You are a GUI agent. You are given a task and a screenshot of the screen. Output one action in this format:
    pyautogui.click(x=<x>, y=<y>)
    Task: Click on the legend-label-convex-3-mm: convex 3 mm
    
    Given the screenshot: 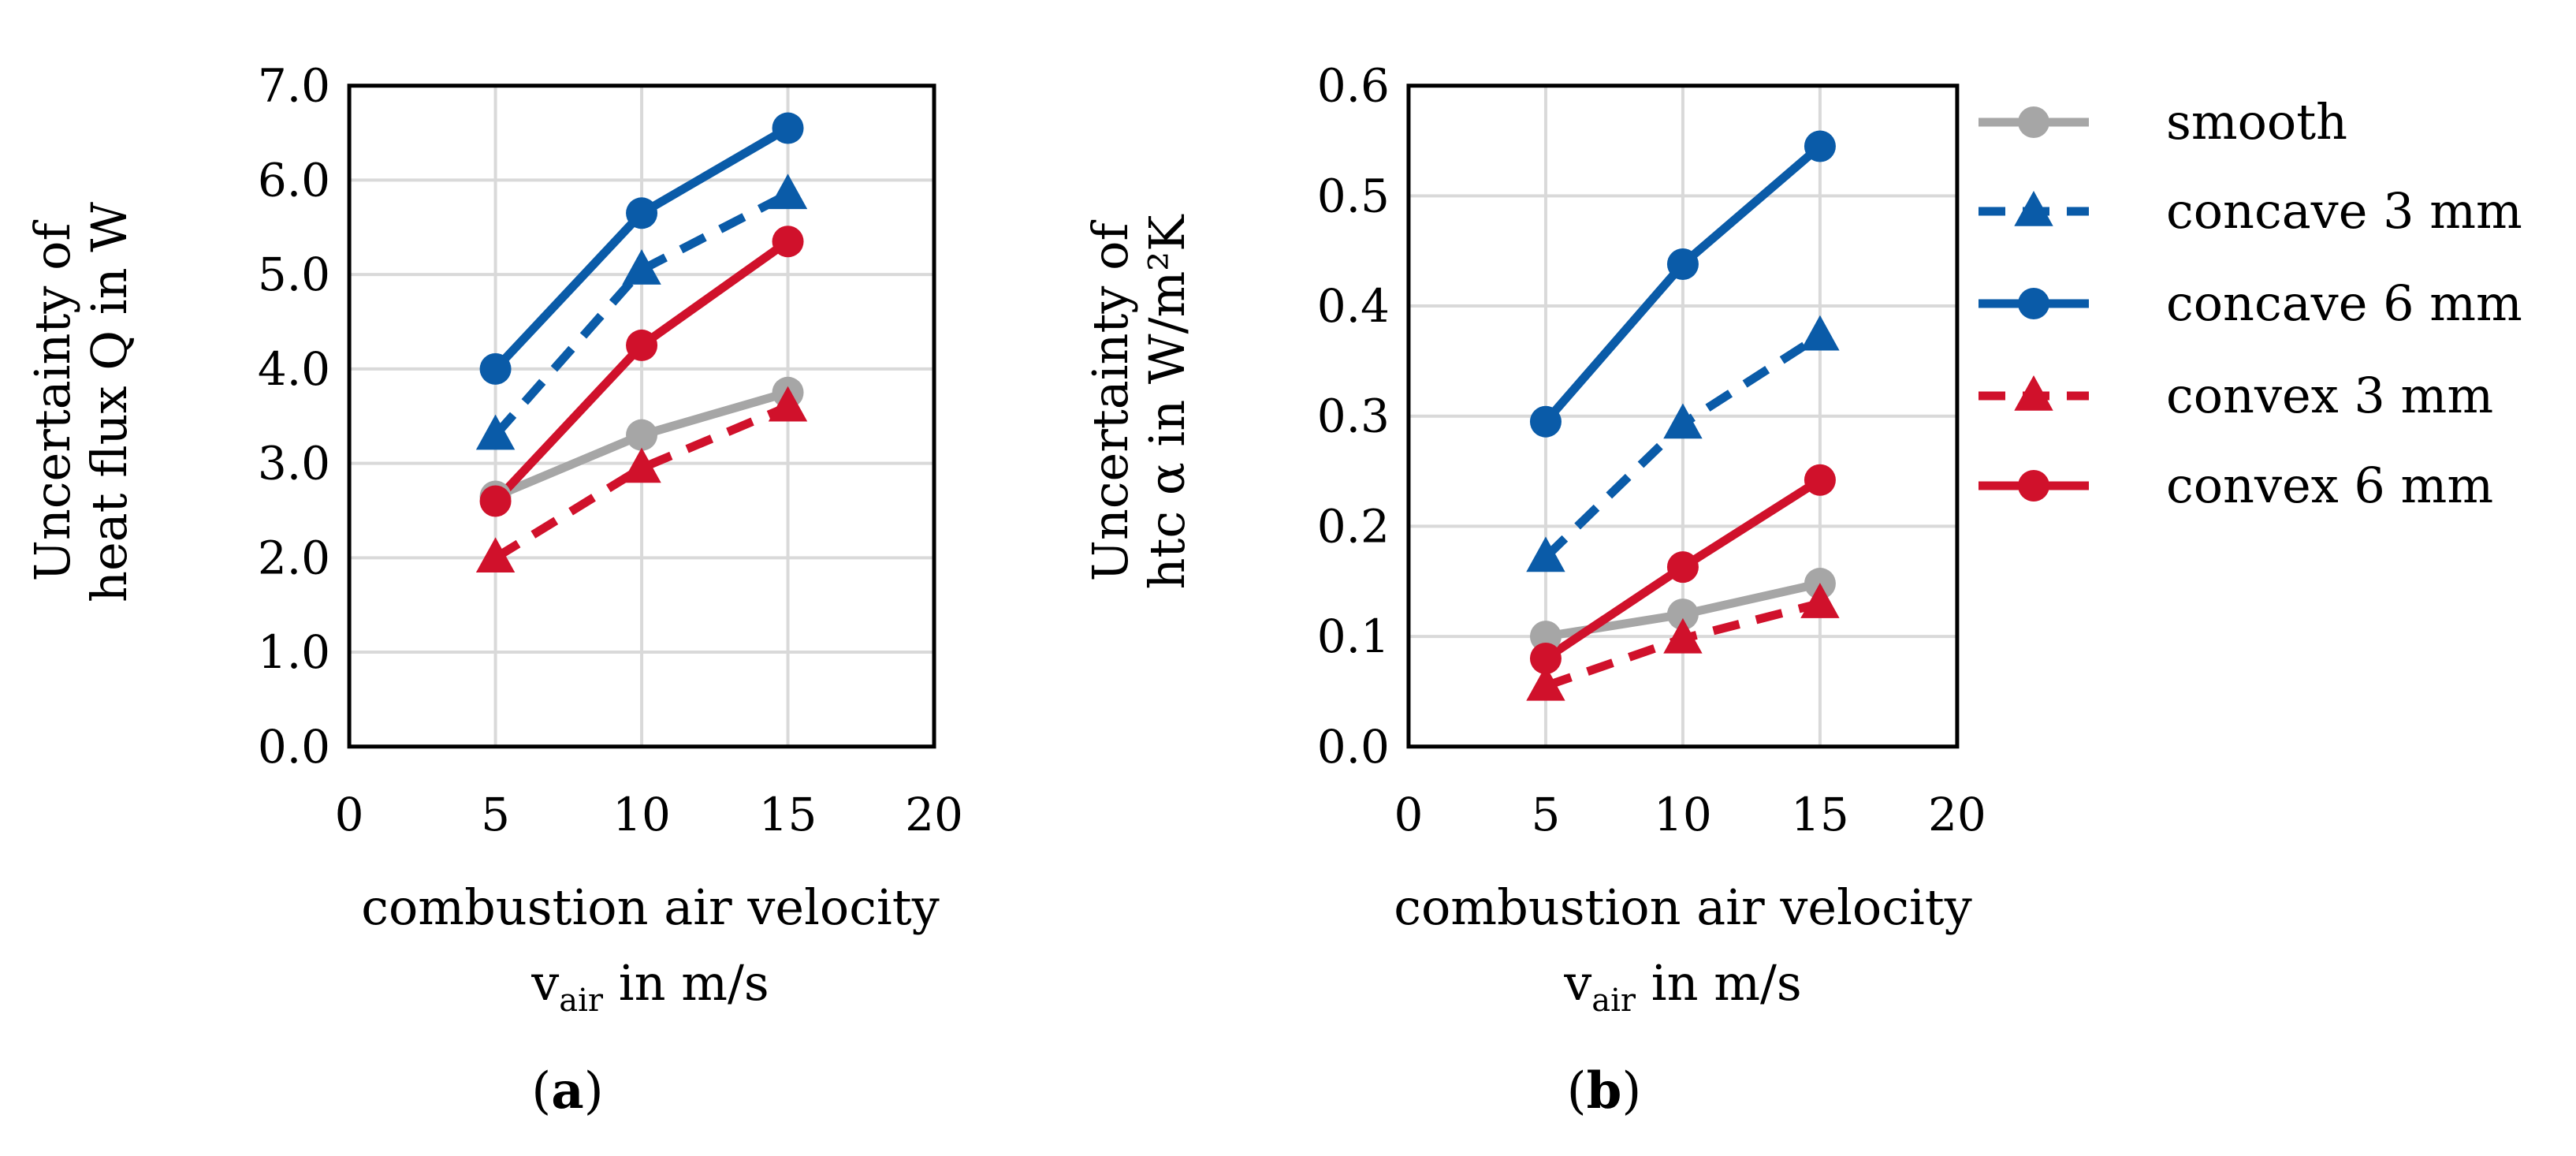 What is the action you would take?
    pyautogui.click(x=2329, y=395)
    